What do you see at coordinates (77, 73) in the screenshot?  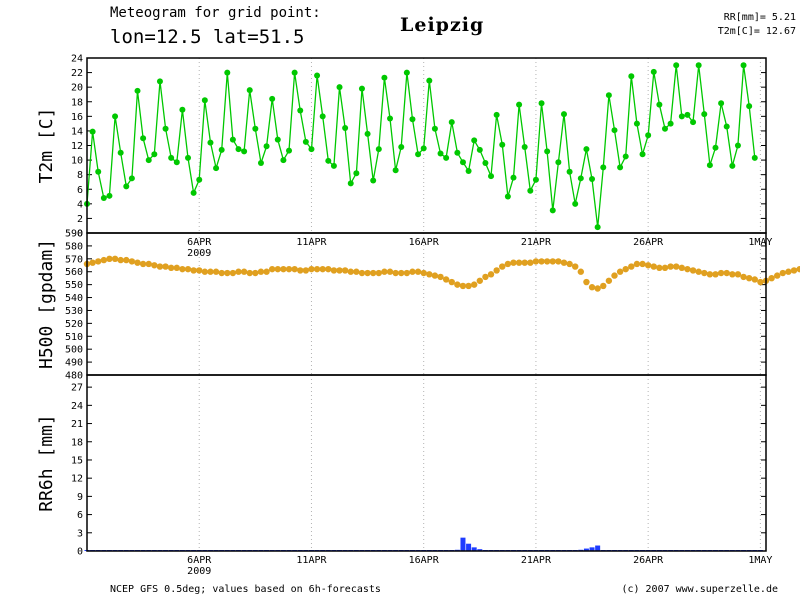 I see `y-tick-label: 22` at bounding box center [77, 73].